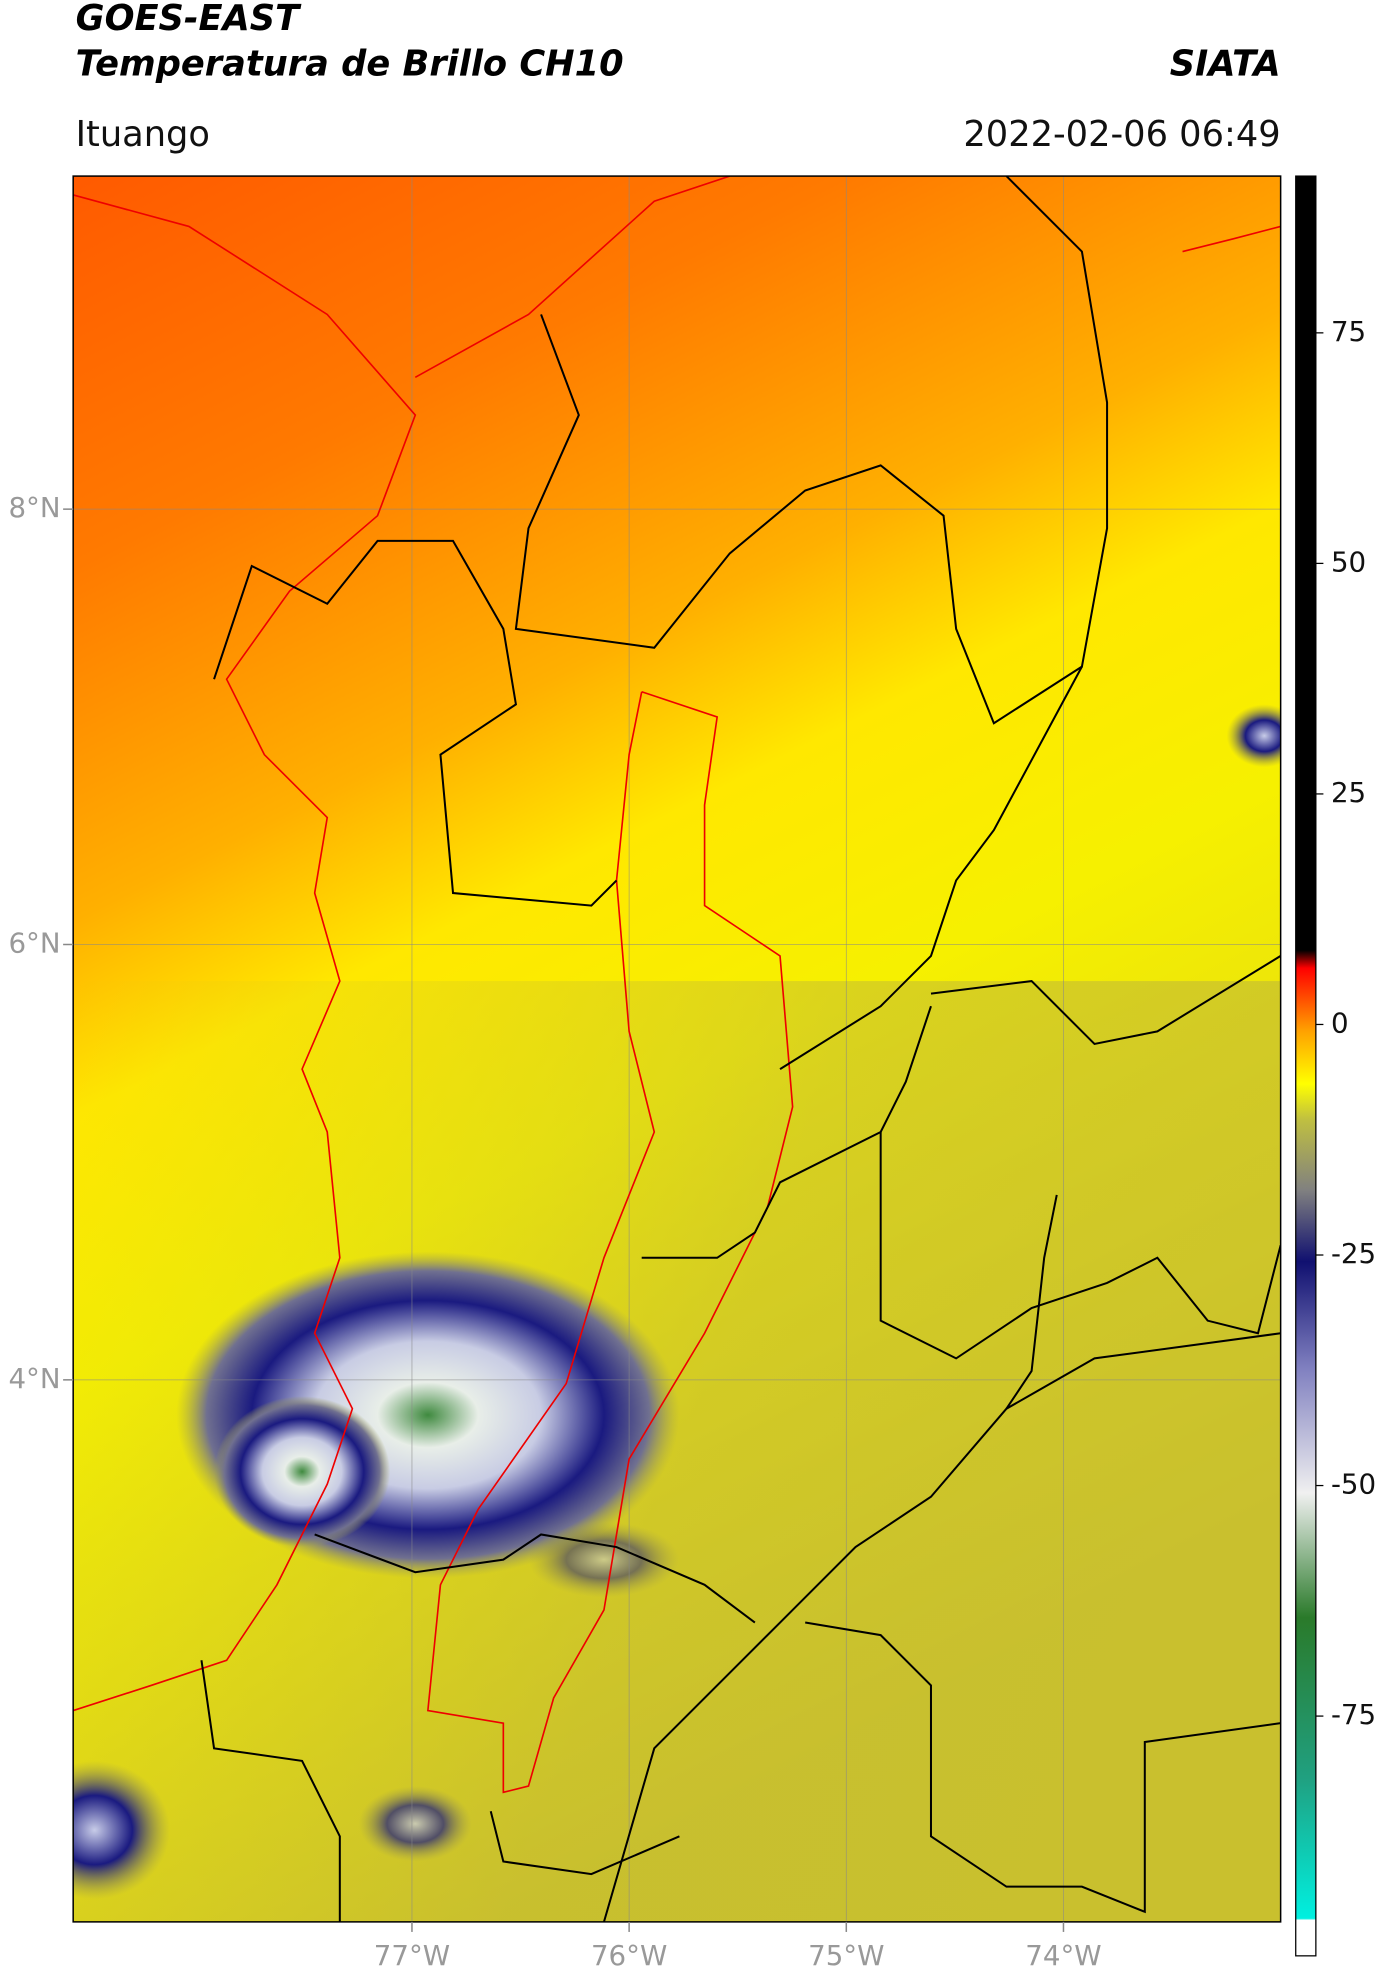  What do you see at coordinates (1063, 1955) in the screenshot?
I see `x-tick-label: 74°W` at bounding box center [1063, 1955].